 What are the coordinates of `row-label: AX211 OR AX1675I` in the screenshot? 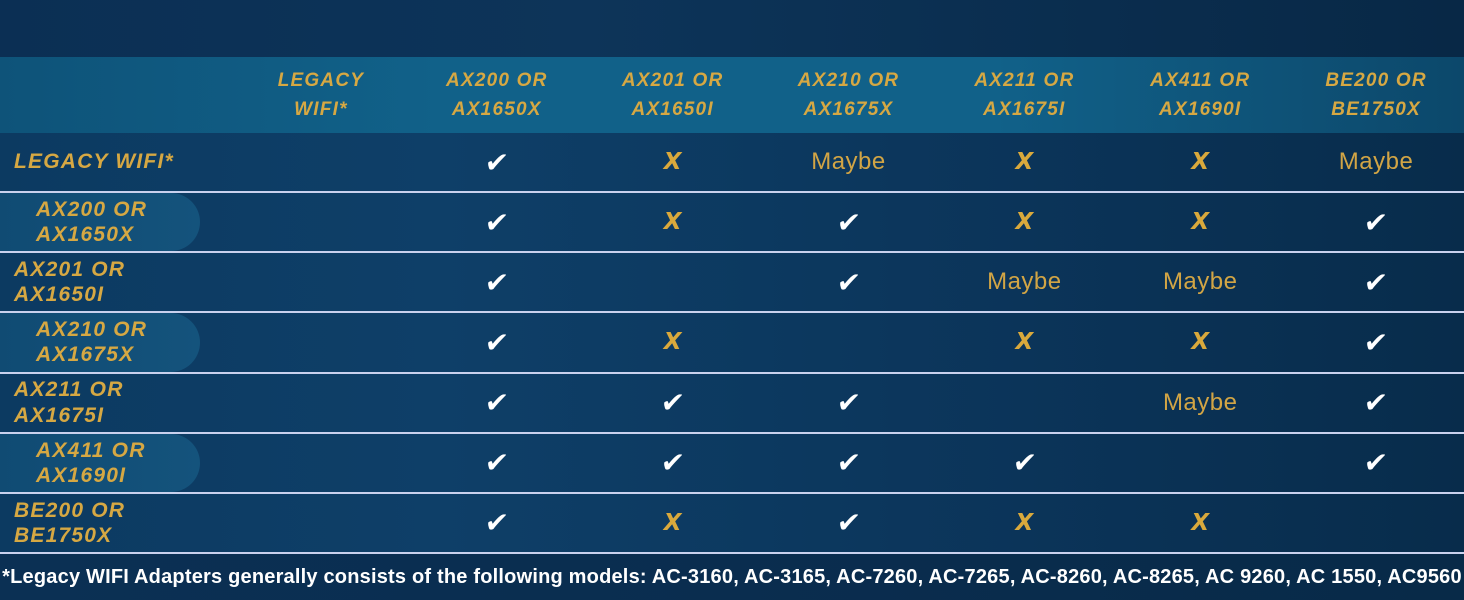 It's located at (69, 402).